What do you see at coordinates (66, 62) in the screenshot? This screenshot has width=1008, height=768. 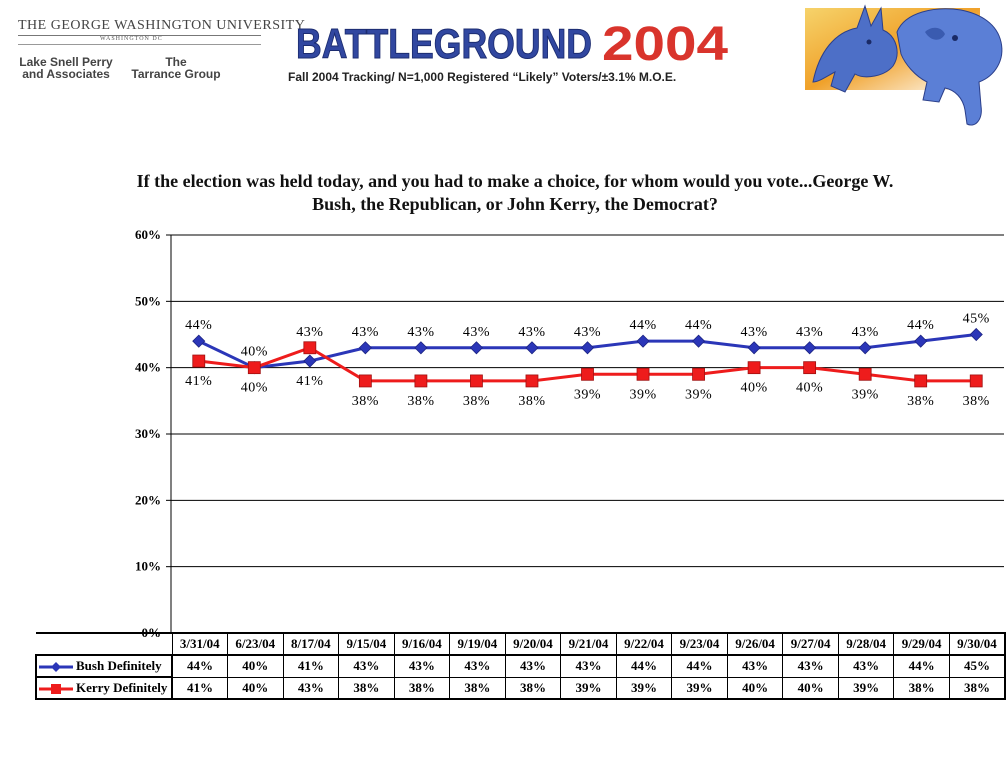 I see `firm-left-line1: Lake Snell Perry` at bounding box center [66, 62].